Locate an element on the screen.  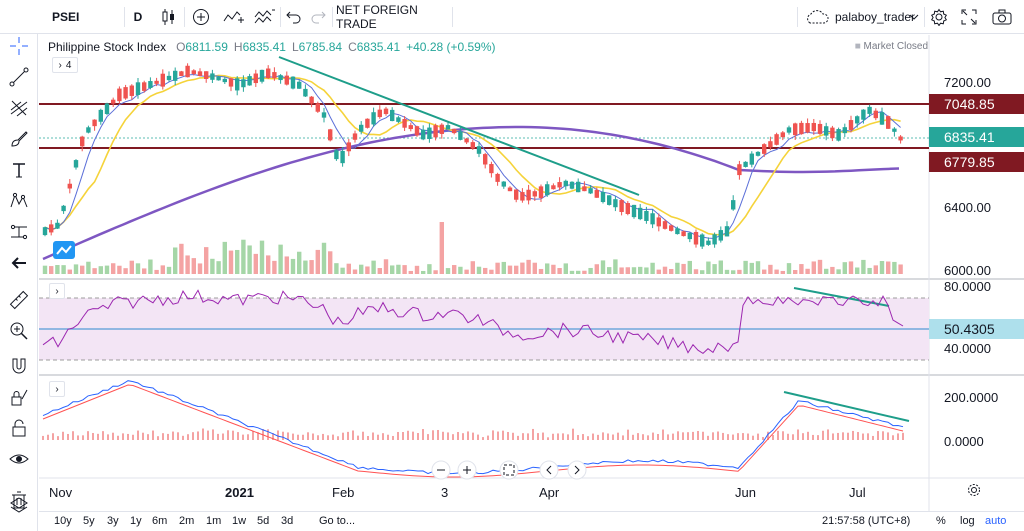
chevron-down-icon is located at coordinates (914, 17).